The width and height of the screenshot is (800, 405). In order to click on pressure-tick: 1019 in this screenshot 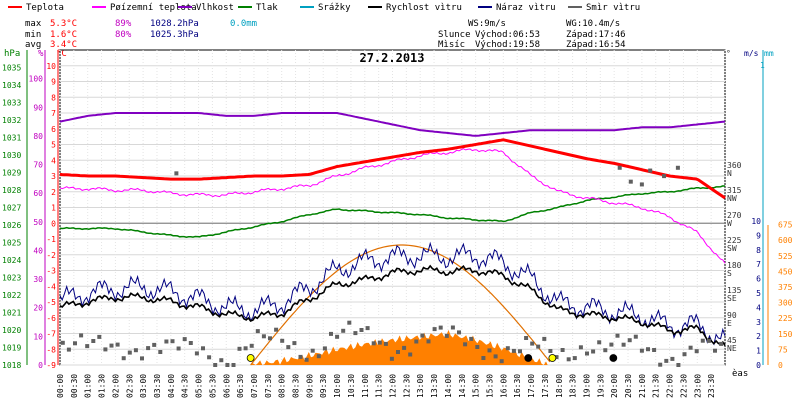, I will do `click(11, 348)`.